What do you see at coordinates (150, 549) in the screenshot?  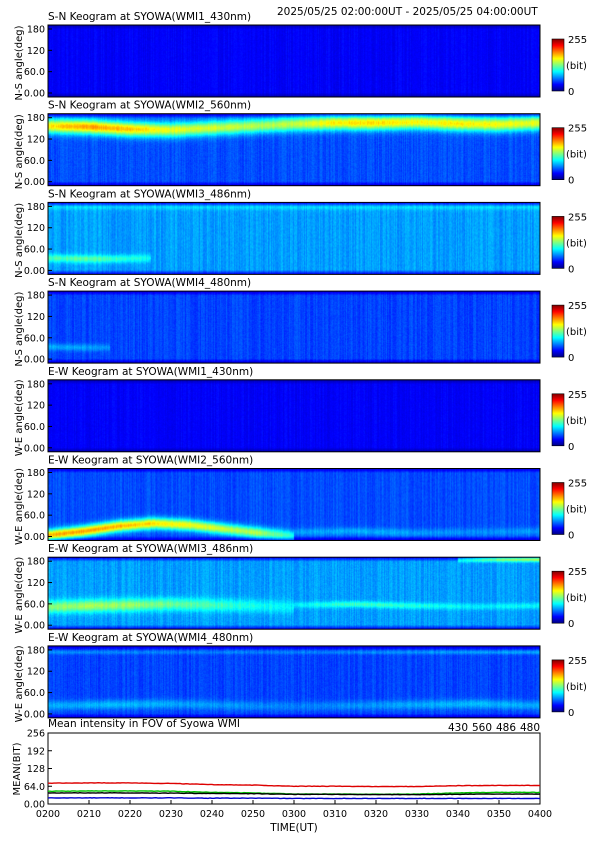 I see `panel-title: E-W Keogram at SYOWA(WMI3_486nm)` at bounding box center [150, 549].